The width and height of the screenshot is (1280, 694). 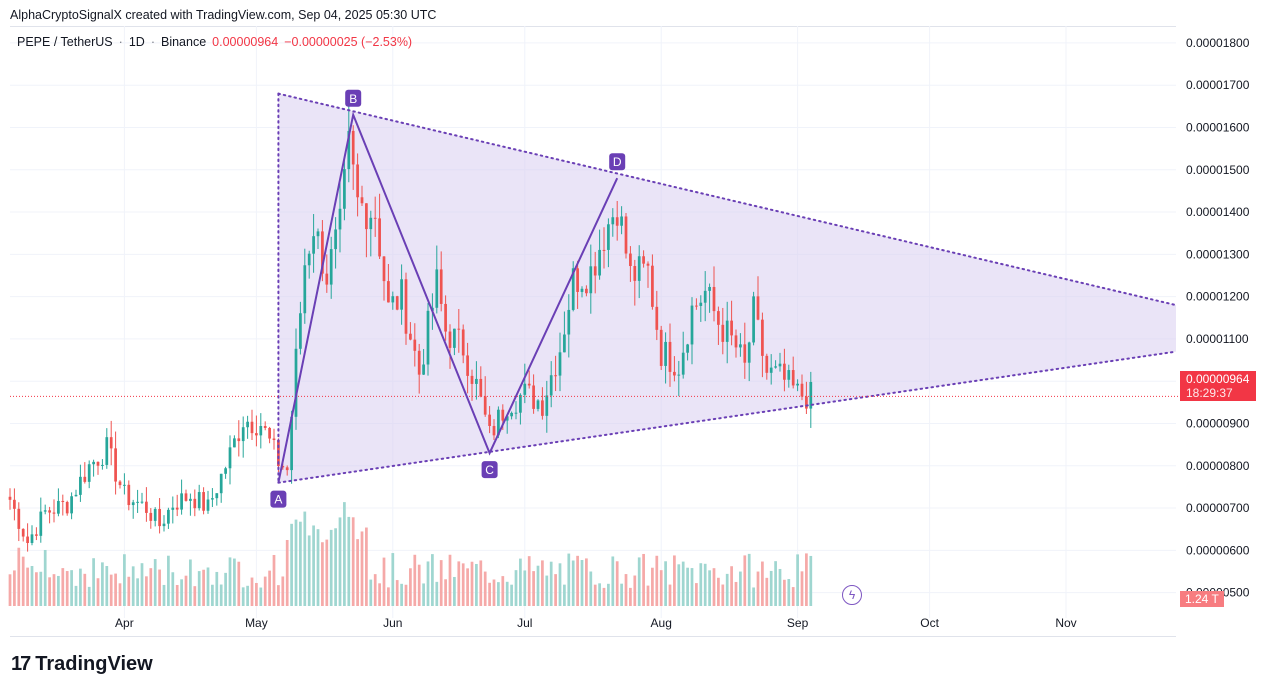 What do you see at coordinates (82, 664) in the screenshot?
I see `tradingview-logo: 17 TradingView` at bounding box center [82, 664].